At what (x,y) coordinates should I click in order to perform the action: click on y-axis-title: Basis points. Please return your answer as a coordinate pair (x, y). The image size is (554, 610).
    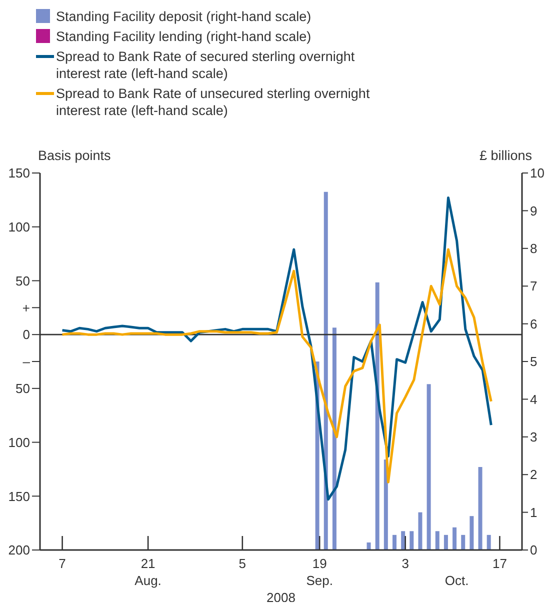
    Looking at the image, I should click on (74, 156).